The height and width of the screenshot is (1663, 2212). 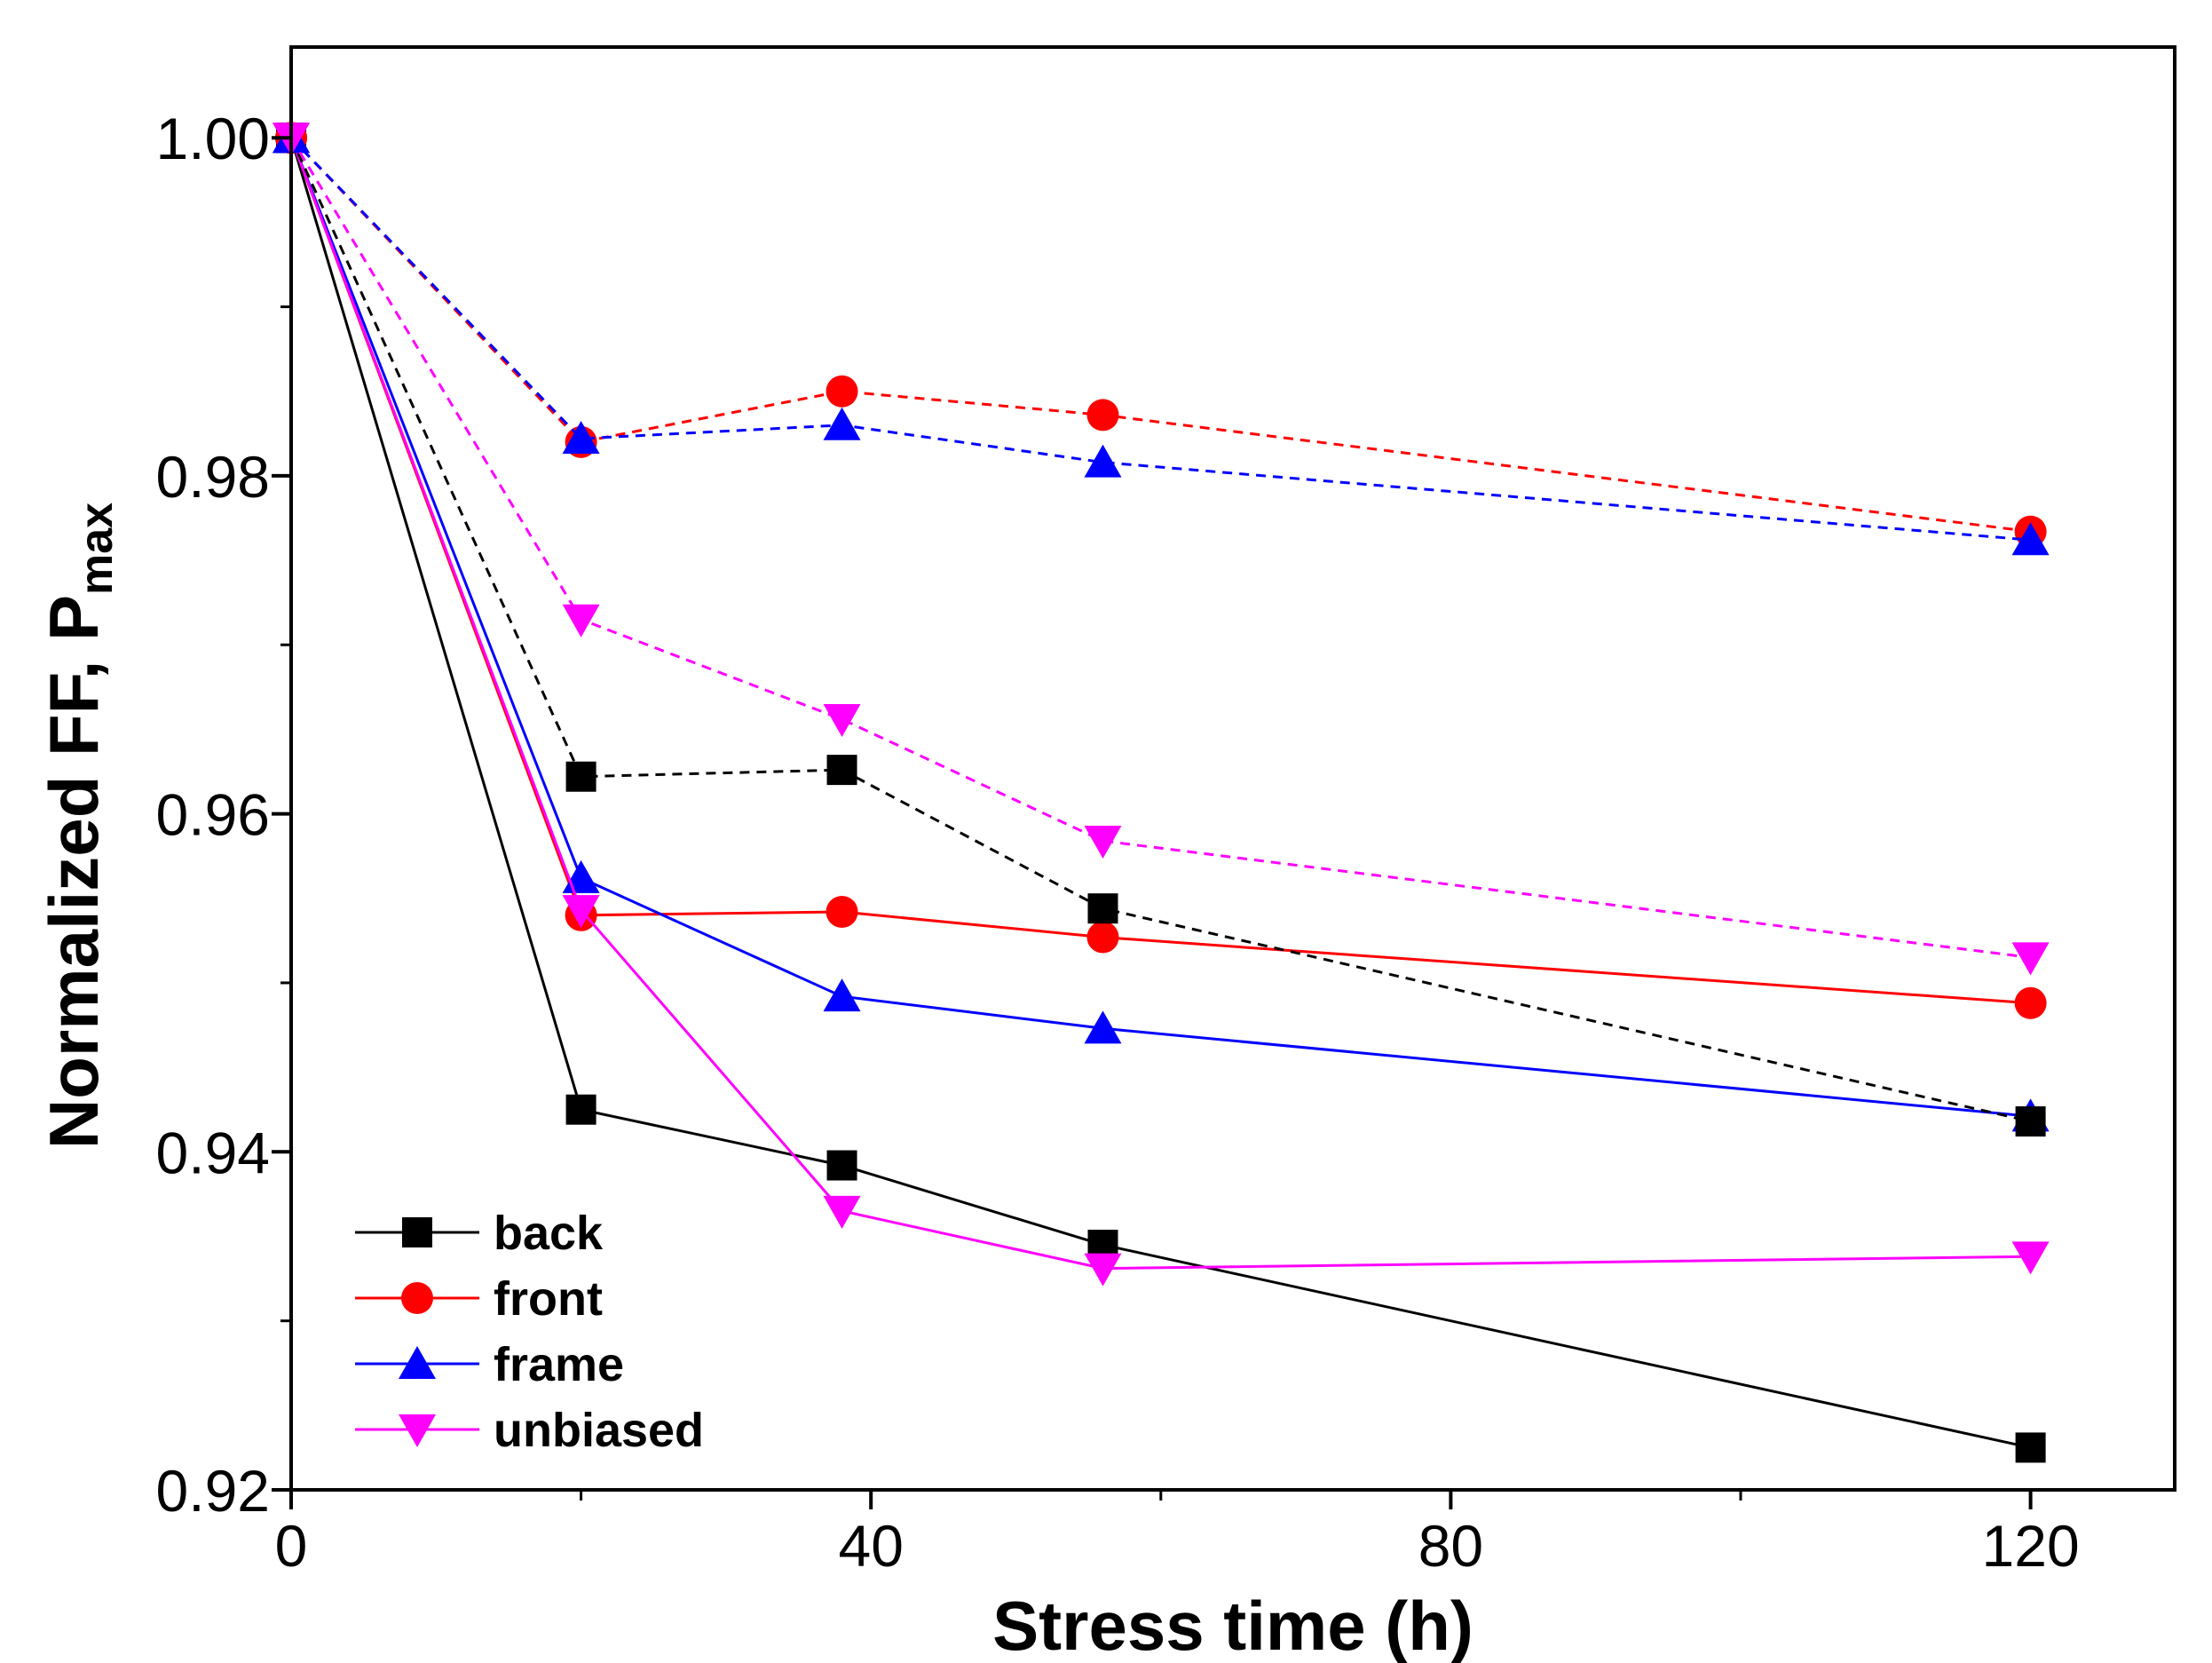 I want to click on legend-item-frame: frame, so click(x=489, y=1364).